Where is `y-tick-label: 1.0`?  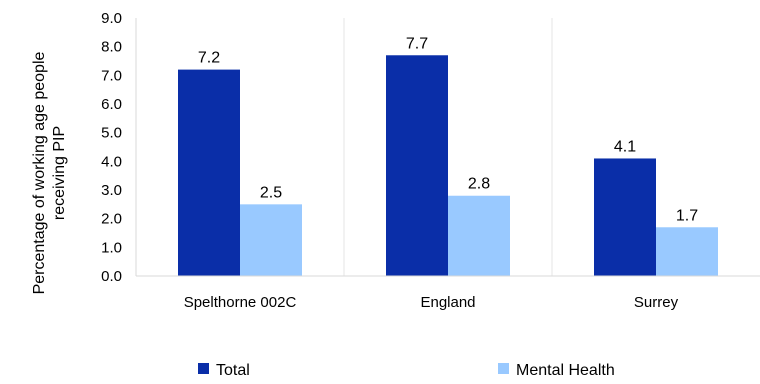 y-tick-label: 1.0 is located at coordinates (111, 247).